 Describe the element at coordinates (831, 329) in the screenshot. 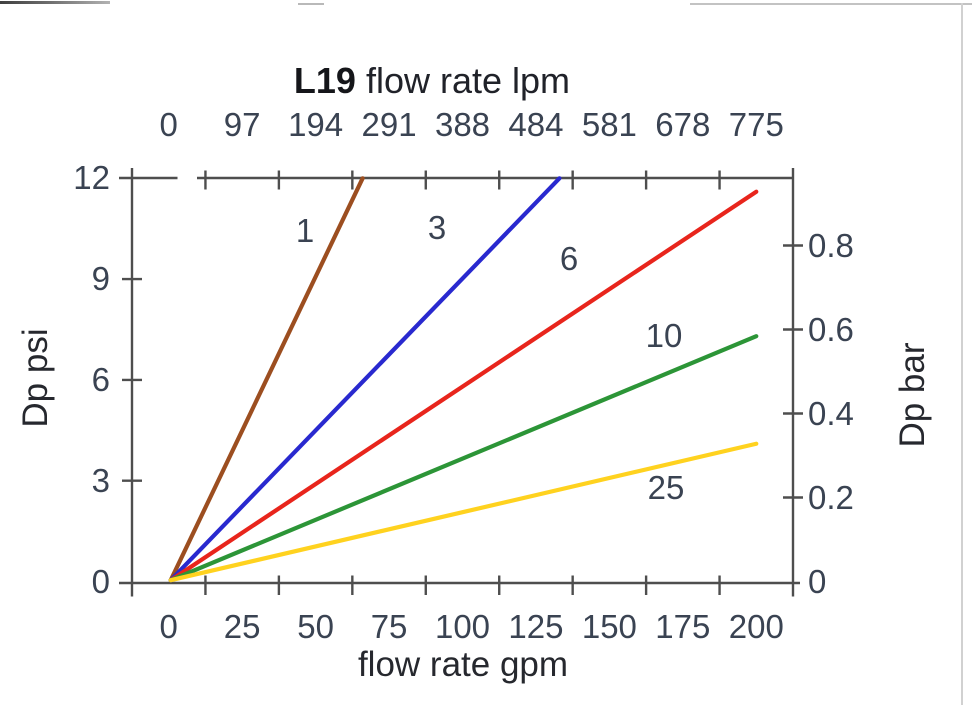

I see `right-tick-label: 0.6` at that location.